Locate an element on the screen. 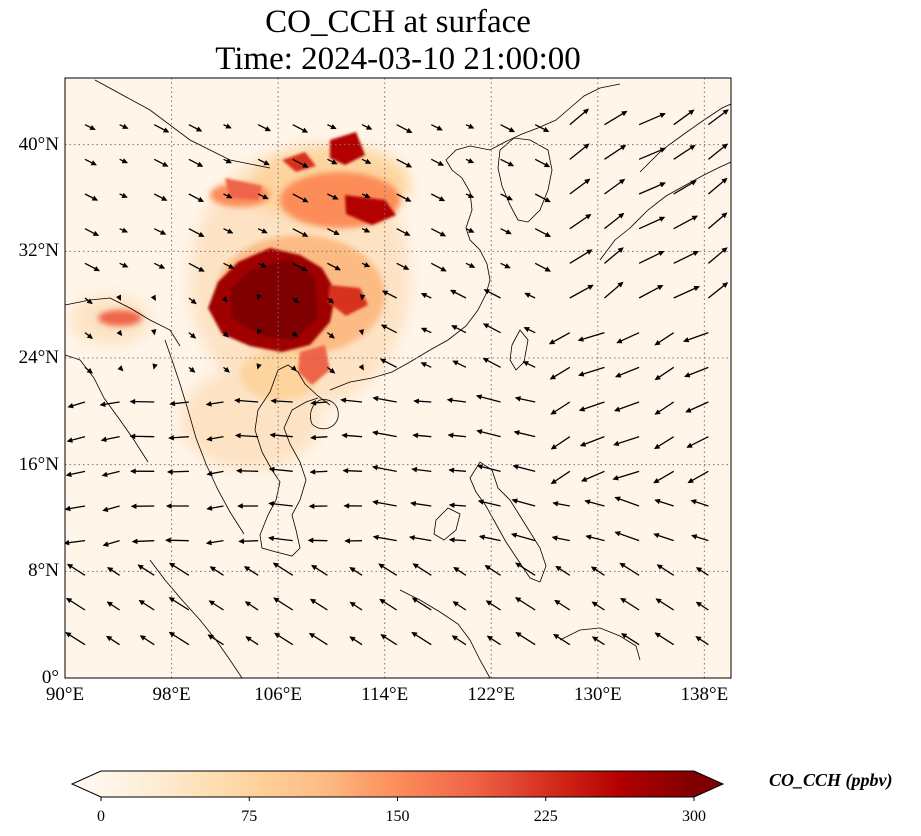 The image size is (921, 836). colorbar-tick-label: 225 is located at coordinates (545, 816).